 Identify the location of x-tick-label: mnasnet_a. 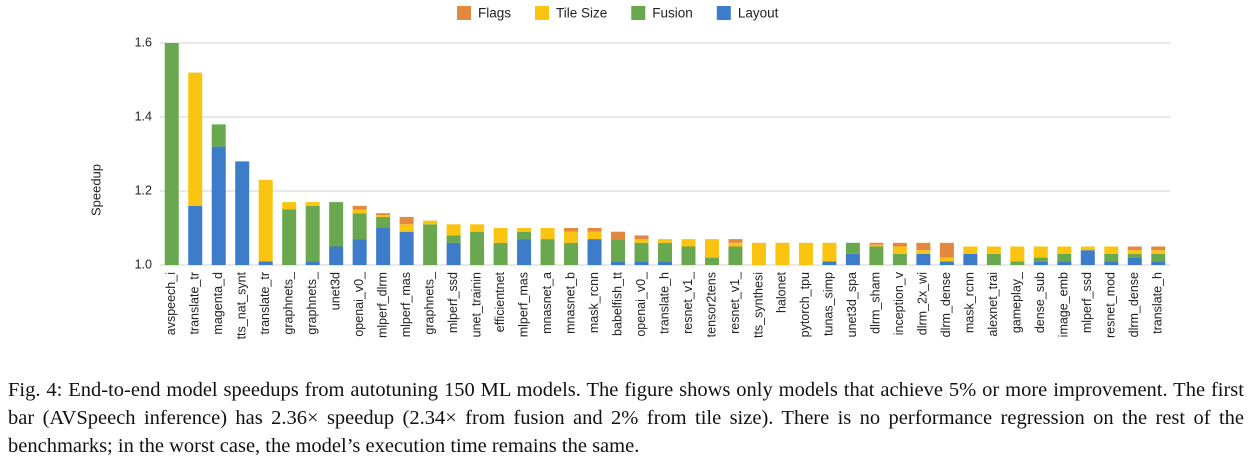
(547, 303).